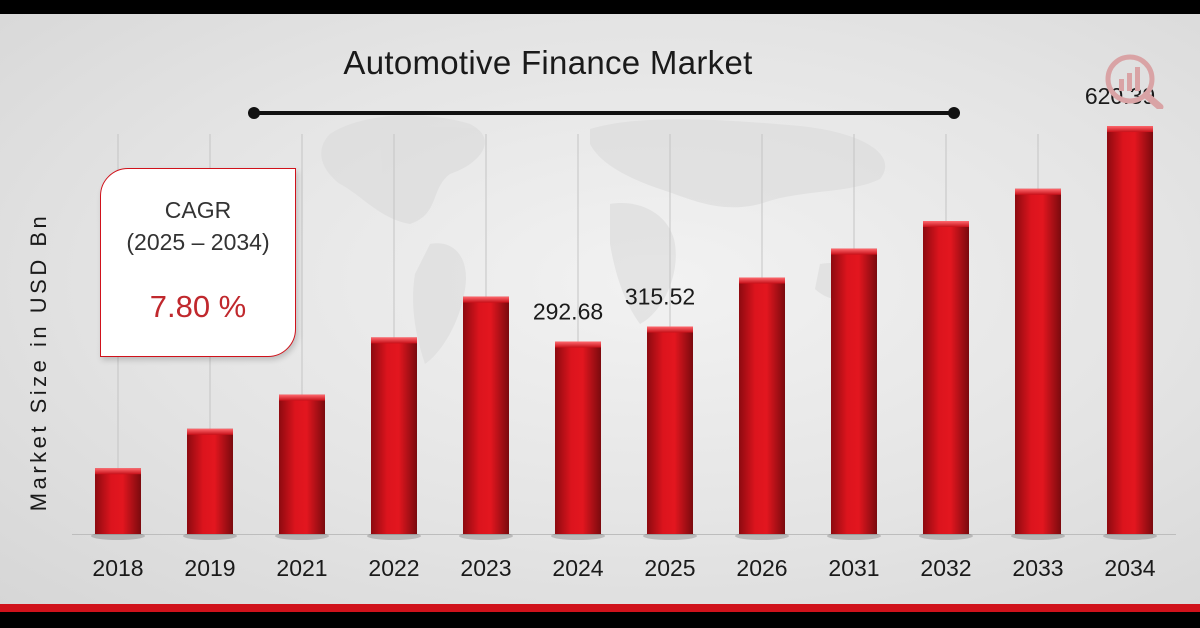 The height and width of the screenshot is (628, 1200). I want to click on data-label-2024: 292.68, so click(568, 312).